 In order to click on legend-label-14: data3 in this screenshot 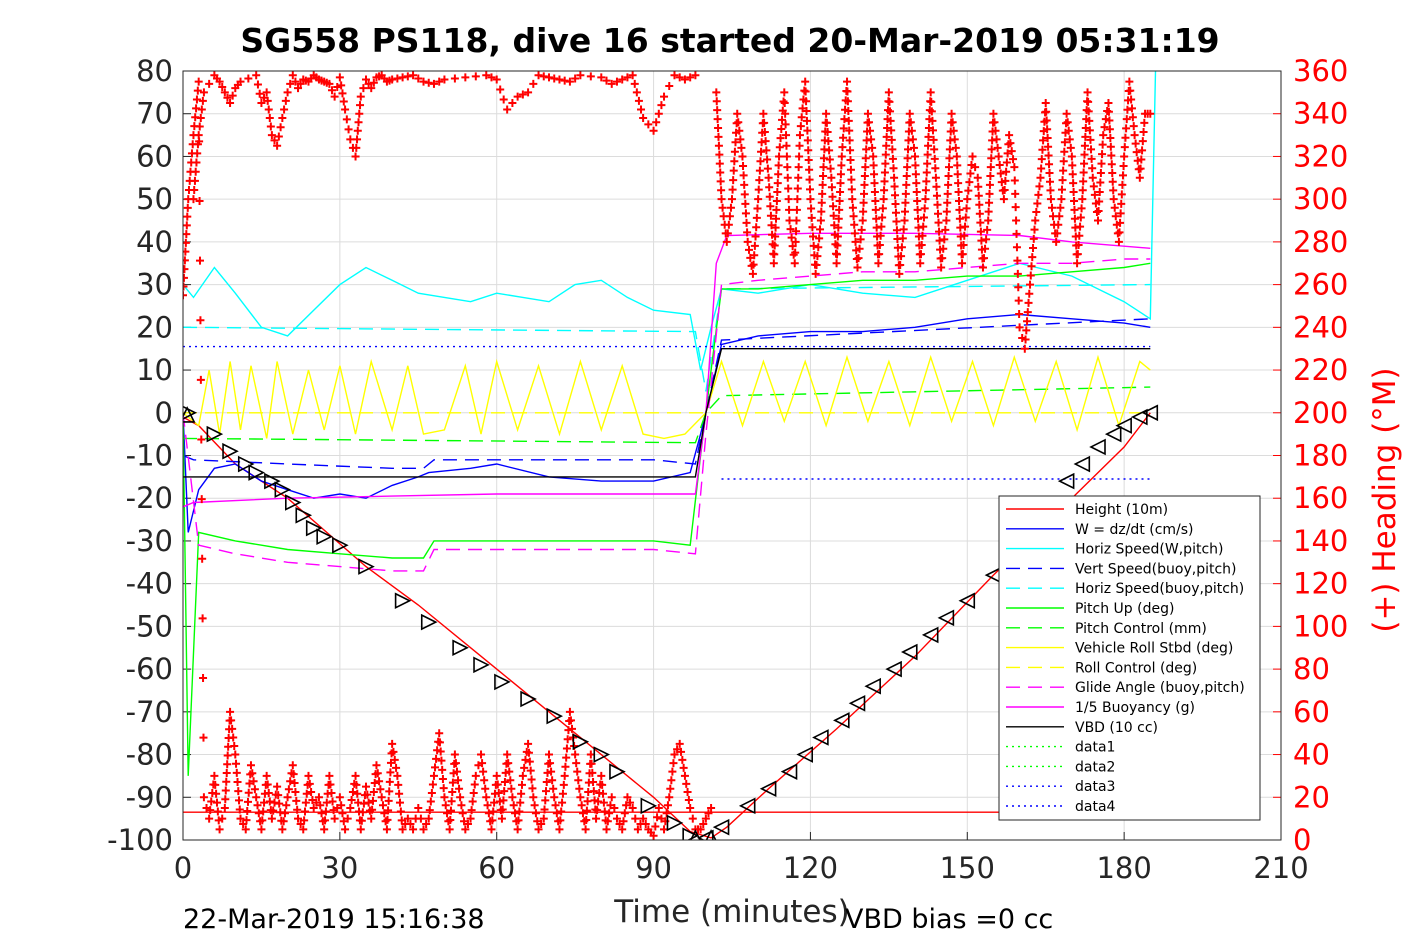, I will do `click(1095, 787)`.